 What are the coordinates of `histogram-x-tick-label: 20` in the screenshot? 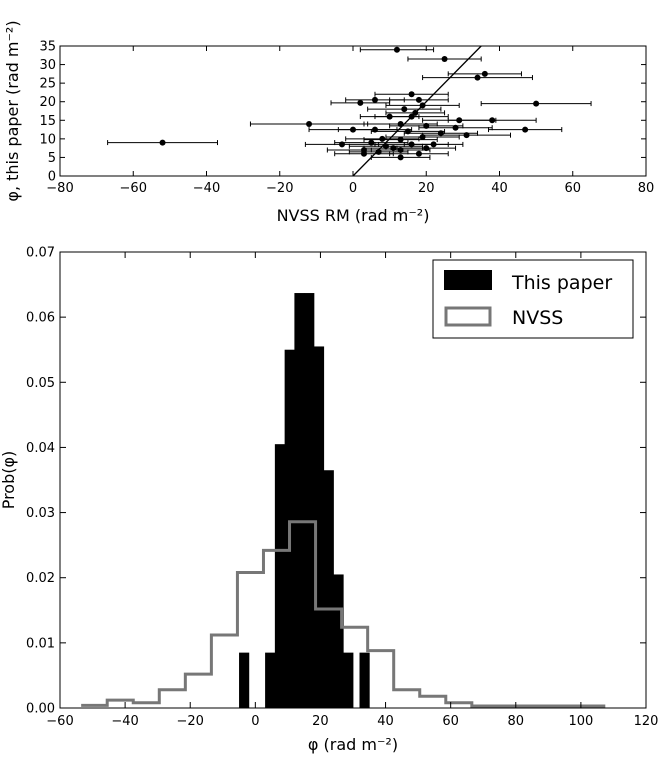 It's located at (320, 721).